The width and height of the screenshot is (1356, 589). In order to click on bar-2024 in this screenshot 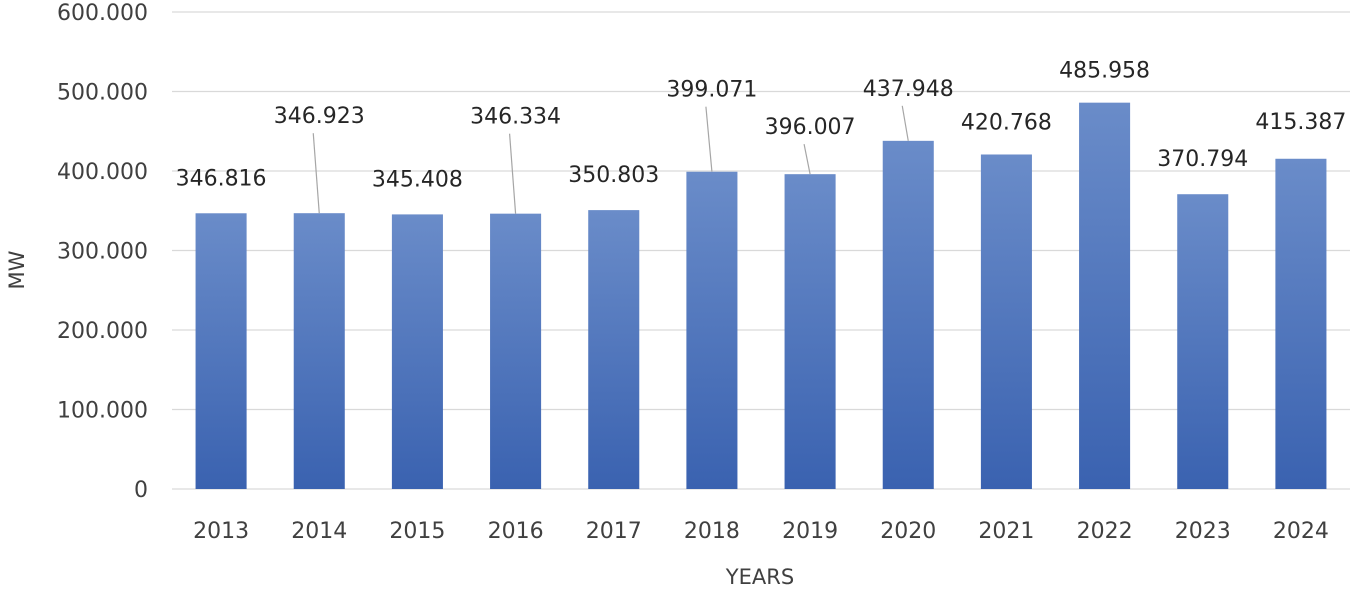, I will do `click(1301, 323)`.